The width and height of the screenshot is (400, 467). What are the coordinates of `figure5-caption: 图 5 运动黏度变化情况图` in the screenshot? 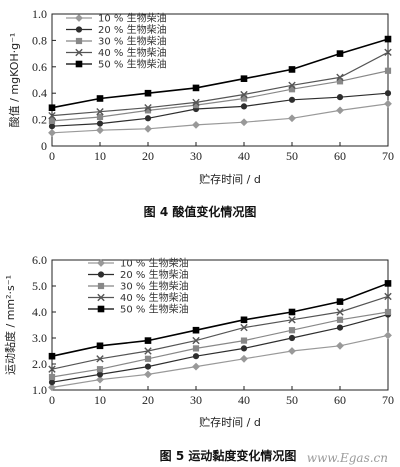 It's located at (228, 455).